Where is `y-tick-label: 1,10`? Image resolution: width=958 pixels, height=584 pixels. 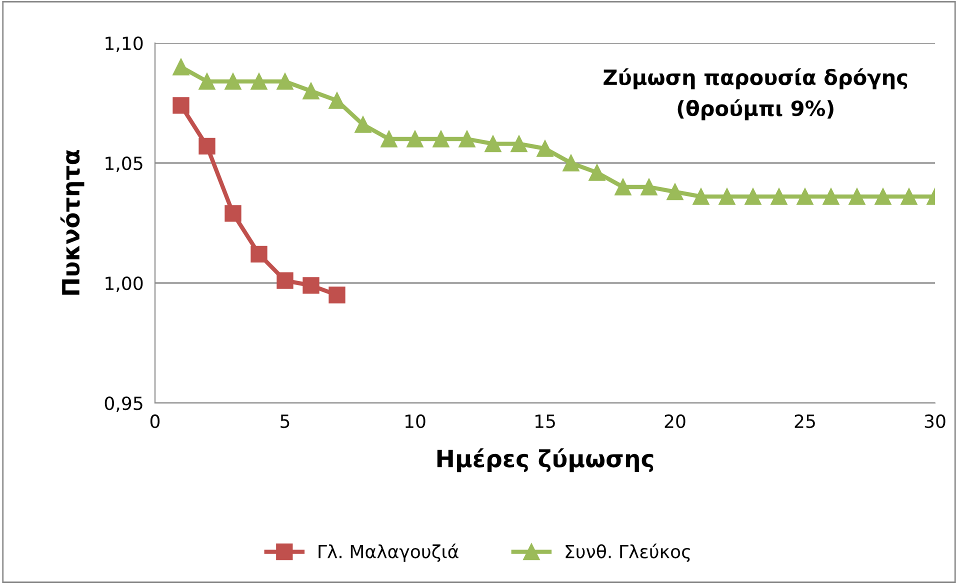 y-tick-label: 1,10 is located at coordinates (124, 44).